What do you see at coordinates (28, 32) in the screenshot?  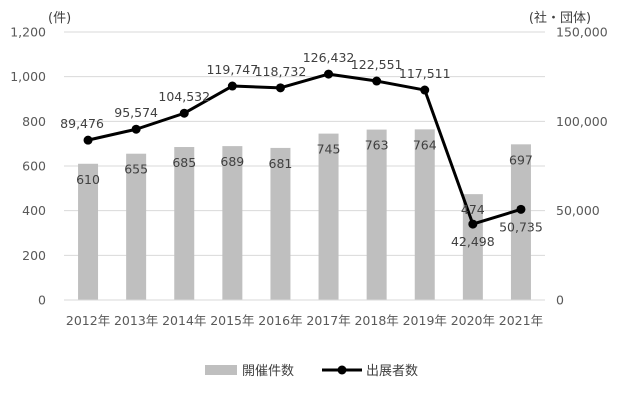 I see `y-left-tick-label: 1,200` at bounding box center [28, 32].